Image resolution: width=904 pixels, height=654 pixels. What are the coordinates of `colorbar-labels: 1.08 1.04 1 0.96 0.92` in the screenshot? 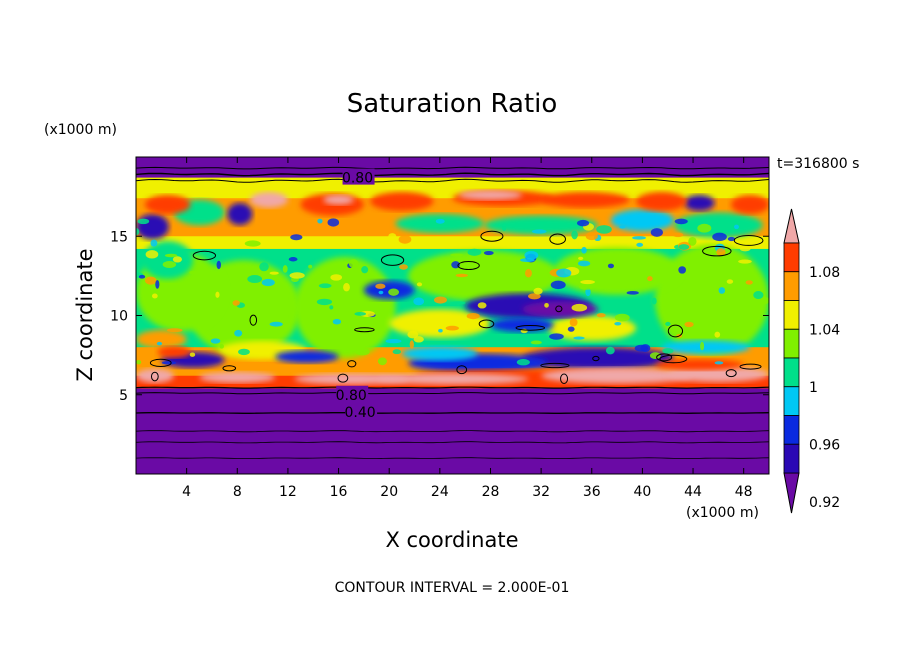 It's located at (824, 388).